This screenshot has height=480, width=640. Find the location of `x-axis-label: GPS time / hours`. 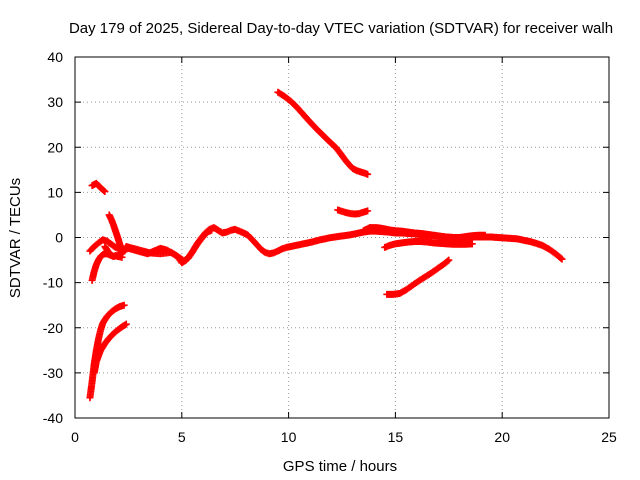

x-axis-label: GPS time / hours is located at coordinates (340, 466).